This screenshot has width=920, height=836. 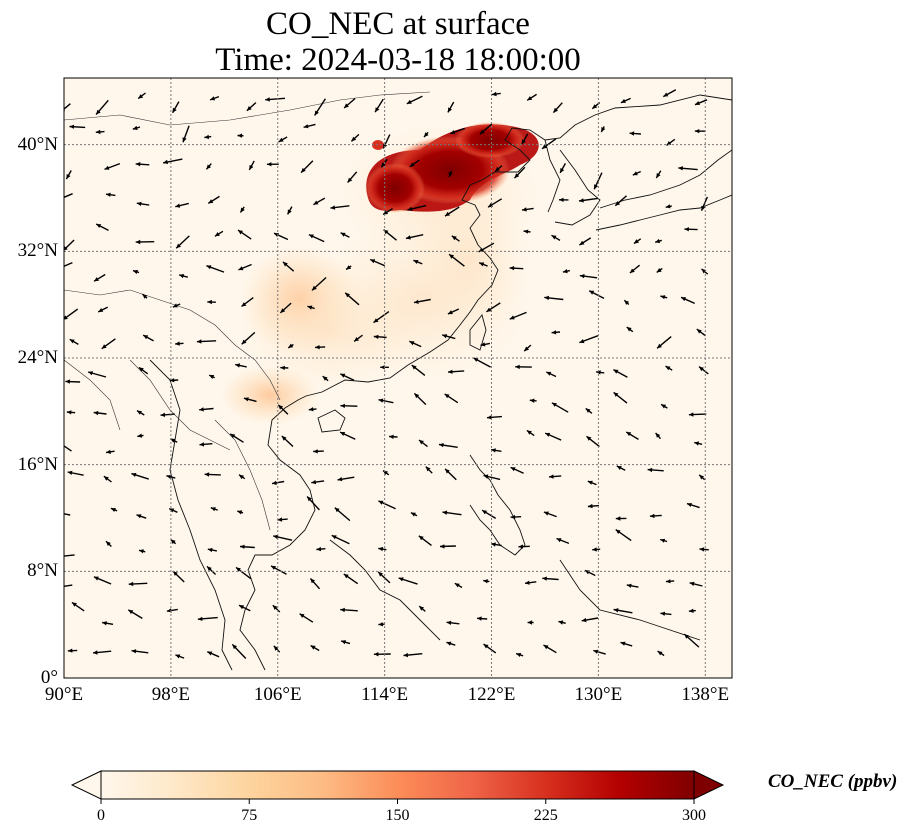 What do you see at coordinates (86, 785) in the screenshot?
I see `colorbar-extend-min` at bounding box center [86, 785].